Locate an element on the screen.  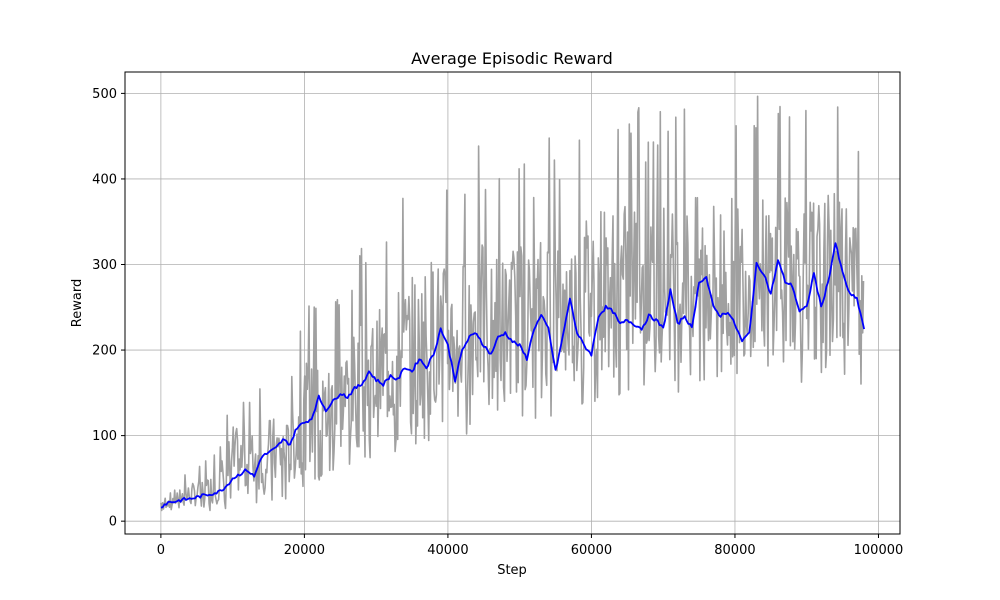
y-tick-label: 300 is located at coordinates (104, 265).